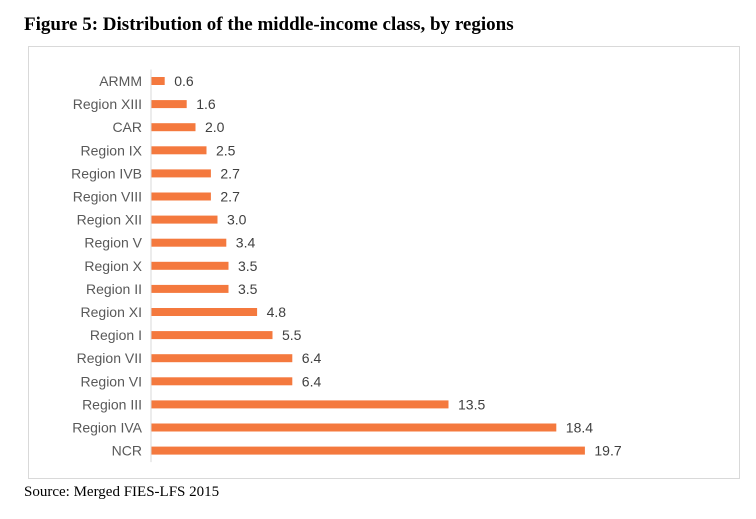 This screenshot has width=756, height=519. Describe the element at coordinates (607, 451) in the screenshot. I see `data-label: 19.7` at that location.